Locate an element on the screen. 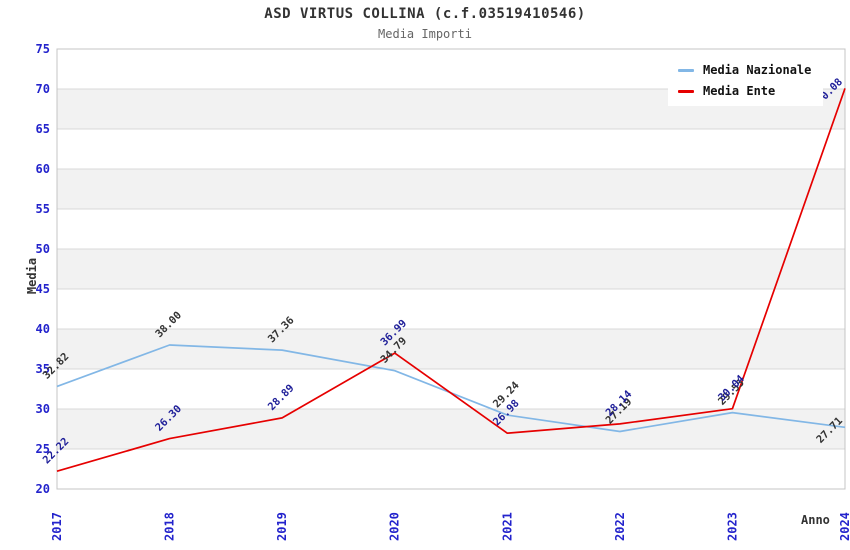 Image resolution: width=850 pixels, height=550 pixels. chart-title: ASD VIRTUS COLLINA (c.f.03519410546) is located at coordinates (425, 14).